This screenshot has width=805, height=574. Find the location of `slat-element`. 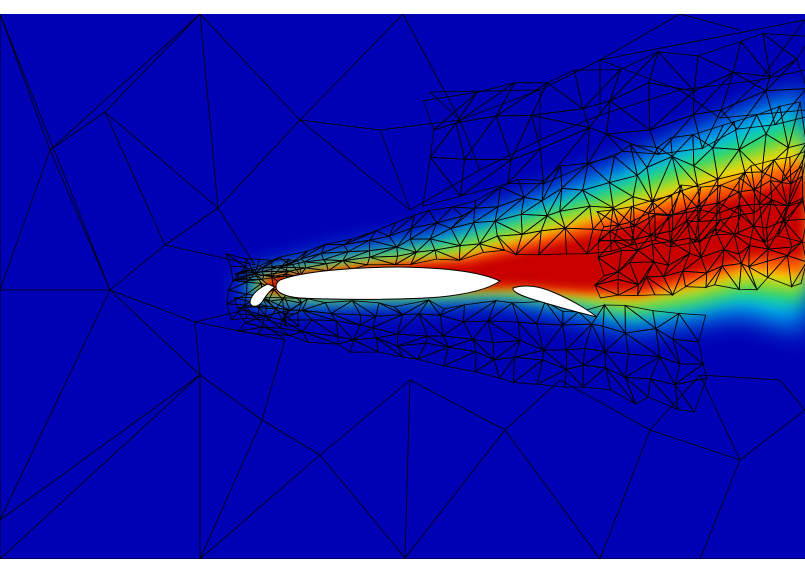

slat-element is located at coordinates (263, 295).